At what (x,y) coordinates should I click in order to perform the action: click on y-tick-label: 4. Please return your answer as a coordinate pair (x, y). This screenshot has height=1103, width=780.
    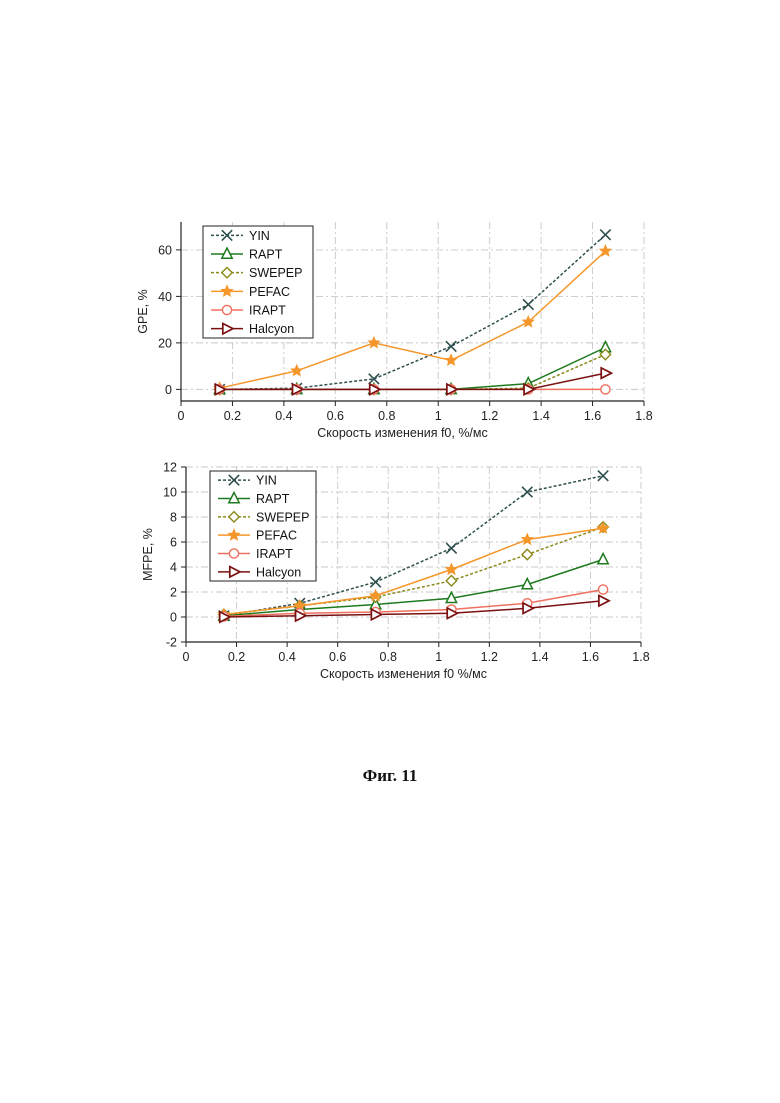
    Looking at the image, I should click on (173, 568).